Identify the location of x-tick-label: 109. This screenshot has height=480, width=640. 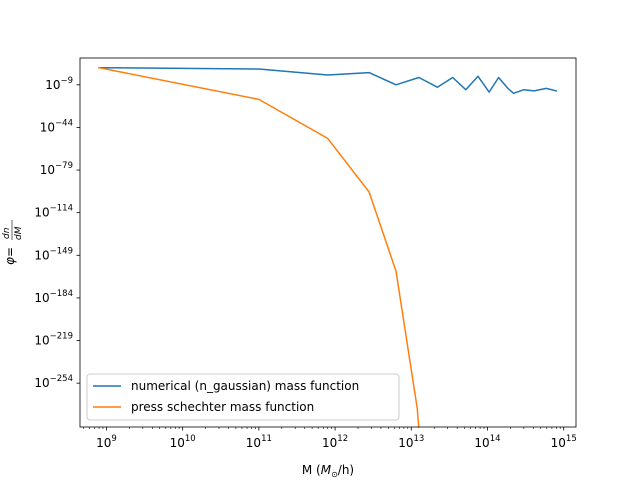
(106, 442).